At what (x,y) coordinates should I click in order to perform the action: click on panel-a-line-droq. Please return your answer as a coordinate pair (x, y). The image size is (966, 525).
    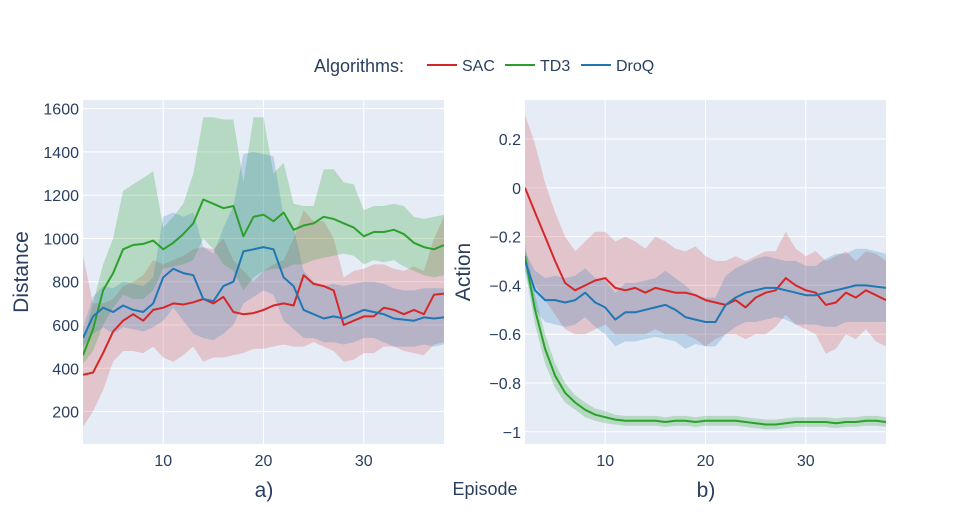
    Looking at the image, I should click on (263, 292).